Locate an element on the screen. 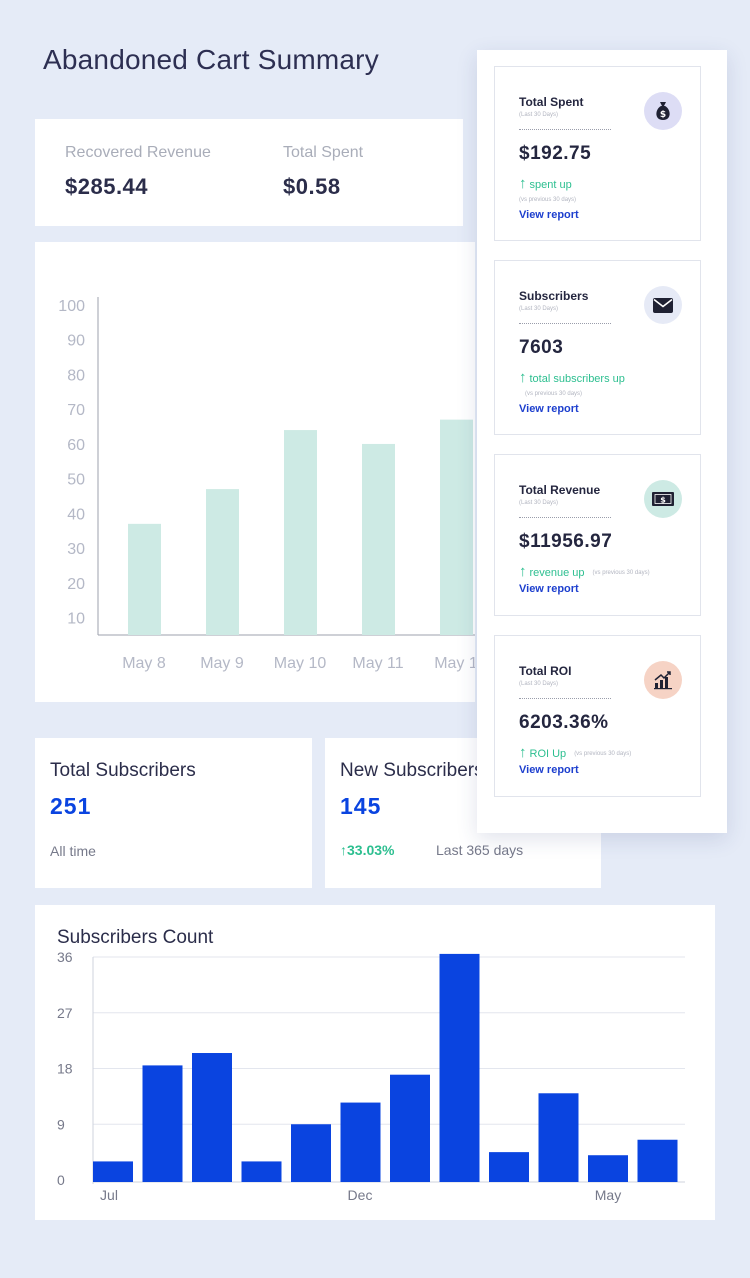  kpi-trend: ↑ ROI Up (vs previous 30 days) is located at coordinates (575, 752).